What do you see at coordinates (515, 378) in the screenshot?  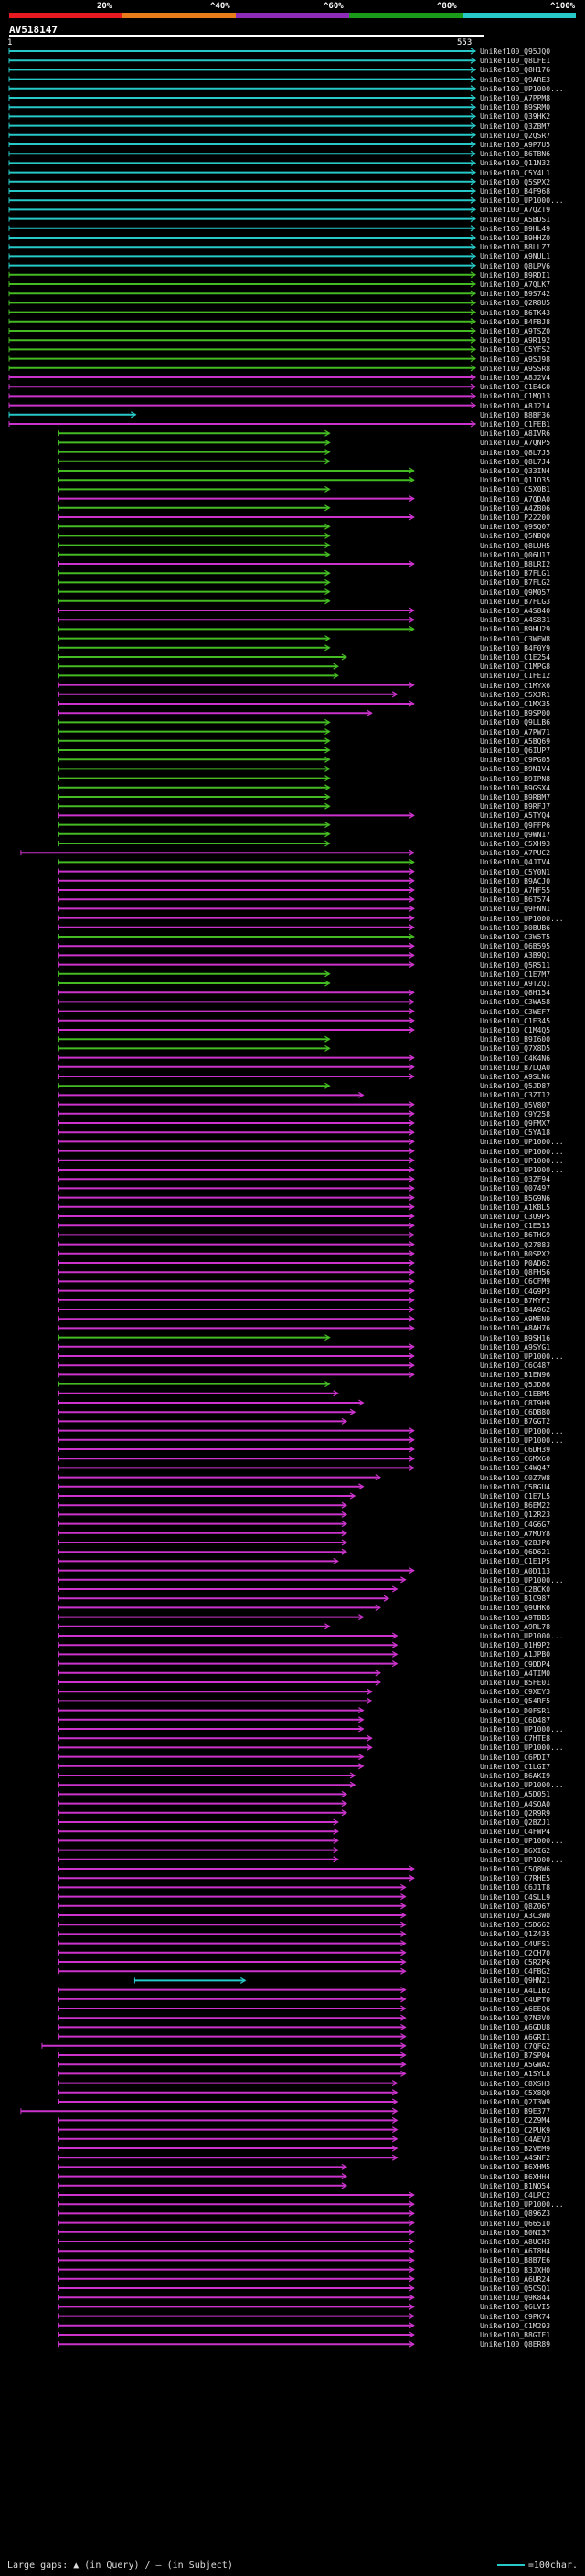 I see `hit-label: UniRef100_A8J2V4` at bounding box center [515, 378].